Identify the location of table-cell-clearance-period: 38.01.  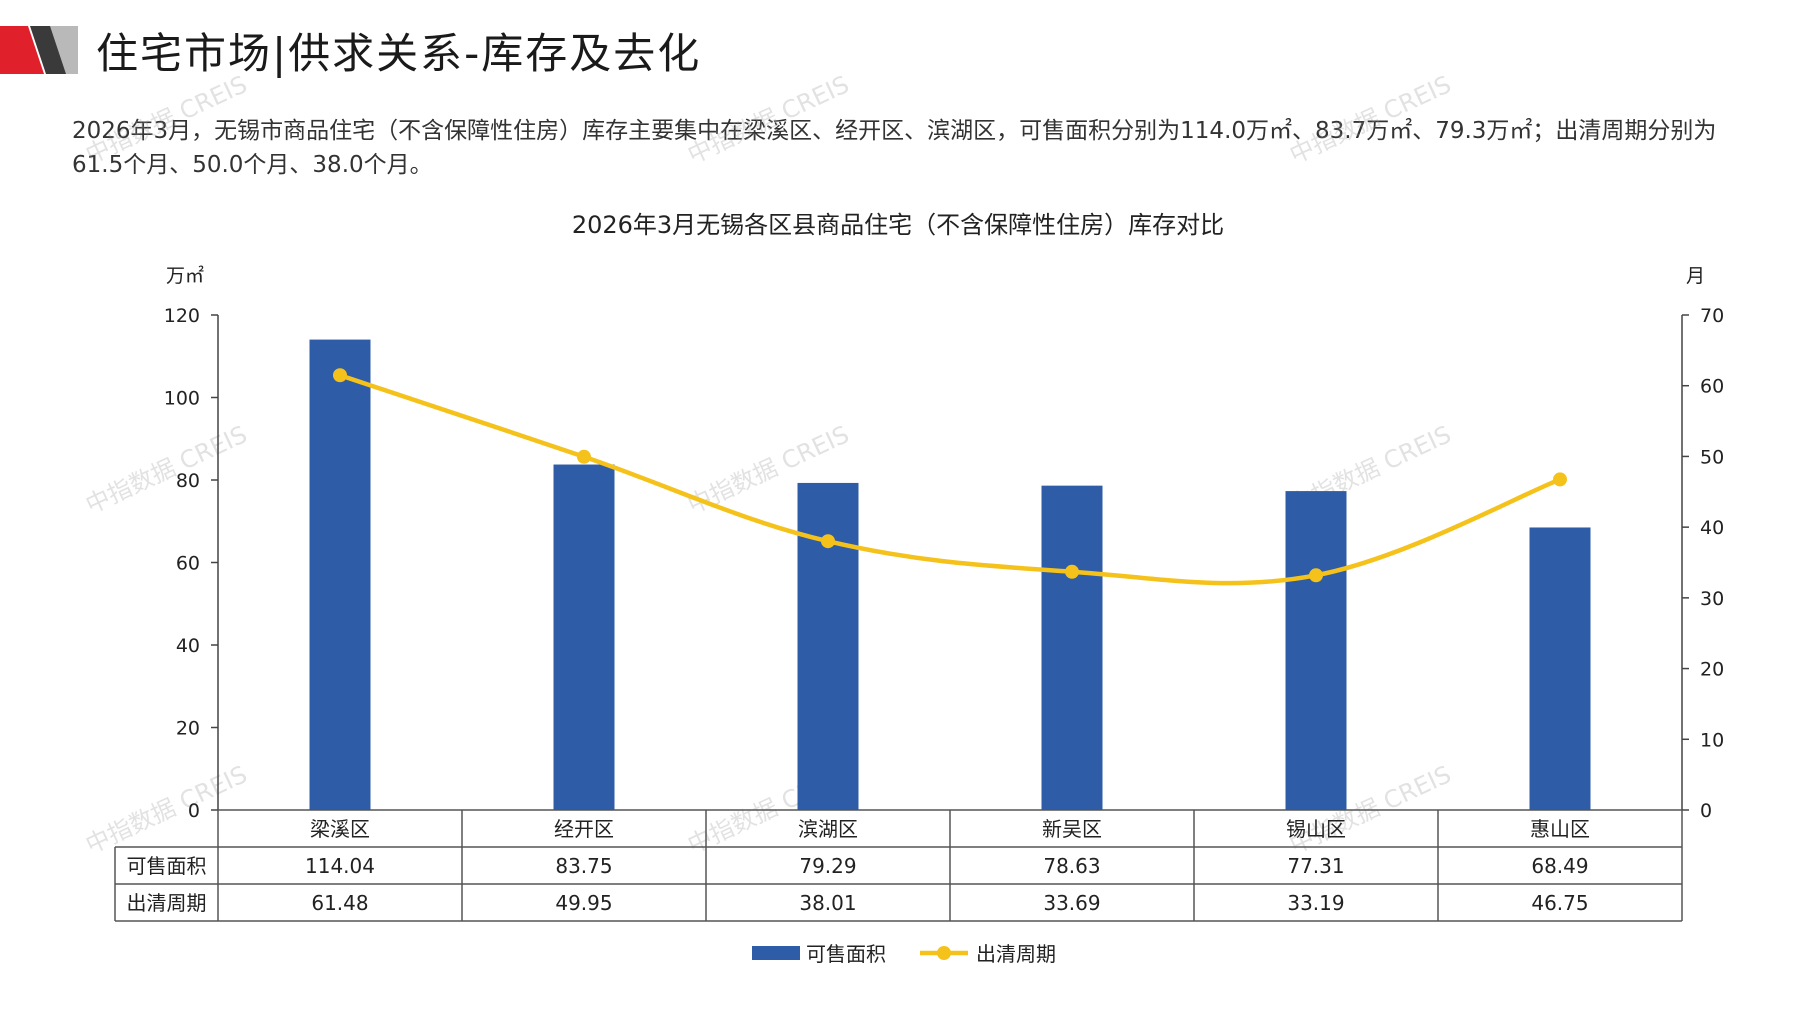
(827, 903).